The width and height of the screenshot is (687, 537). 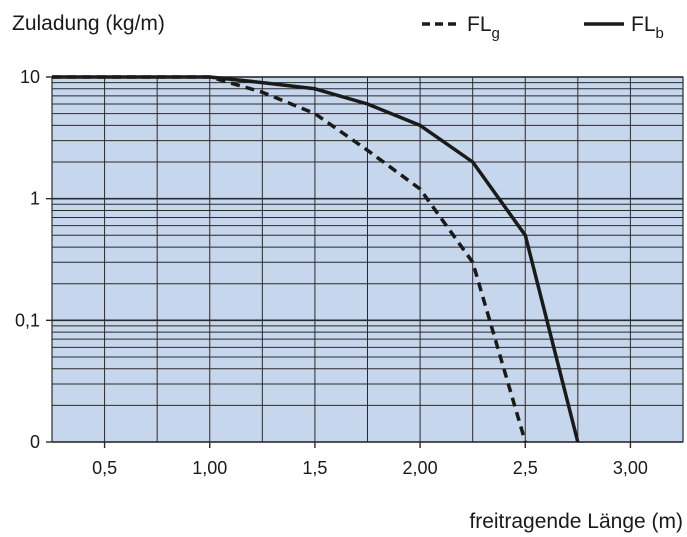 I want to click on legend: FLg FLb, so click(x=543, y=27).